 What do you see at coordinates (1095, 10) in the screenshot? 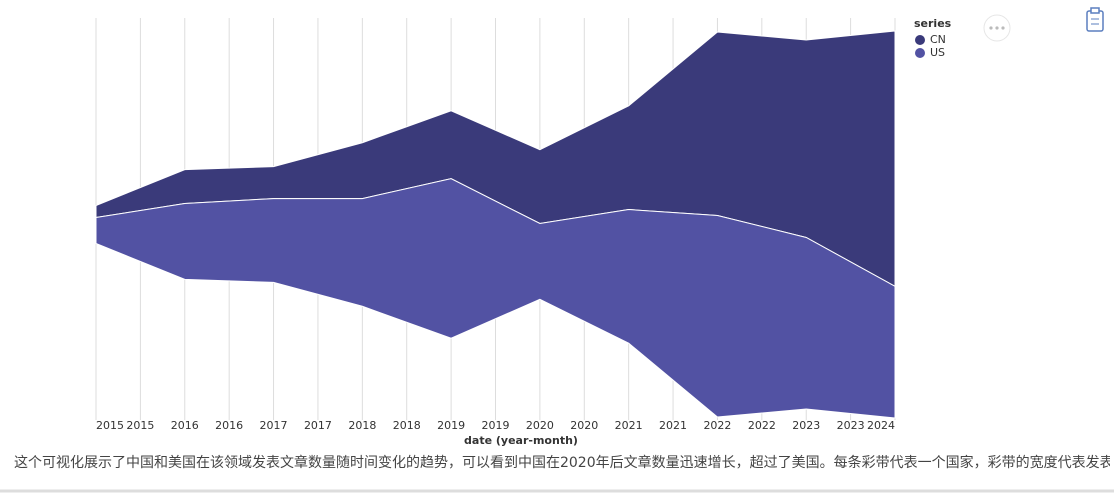
I see `clipboard-clip` at bounding box center [1095, 10].